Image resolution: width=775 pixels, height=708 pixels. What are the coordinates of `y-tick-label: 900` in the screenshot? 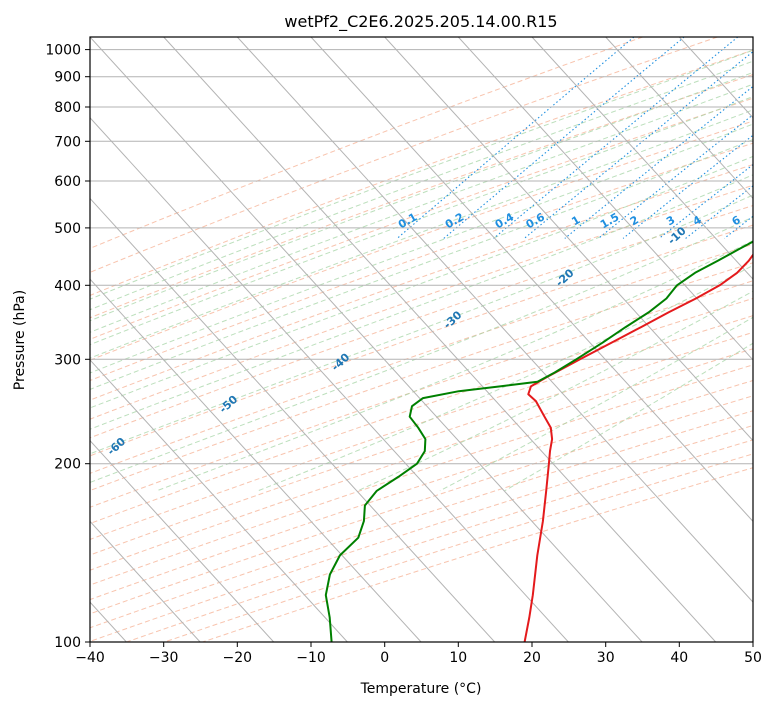 It's located at (67, 78).